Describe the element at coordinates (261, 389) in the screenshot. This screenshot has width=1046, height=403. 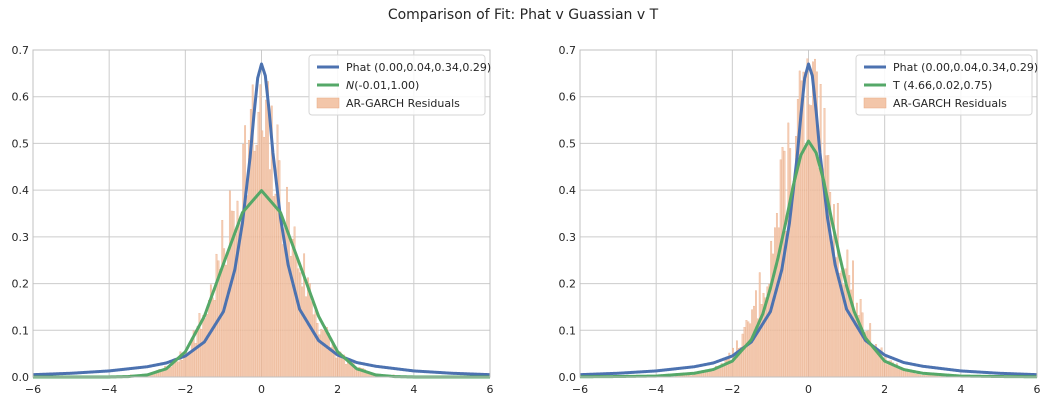
I see `x-tick-label: 0` at that location.